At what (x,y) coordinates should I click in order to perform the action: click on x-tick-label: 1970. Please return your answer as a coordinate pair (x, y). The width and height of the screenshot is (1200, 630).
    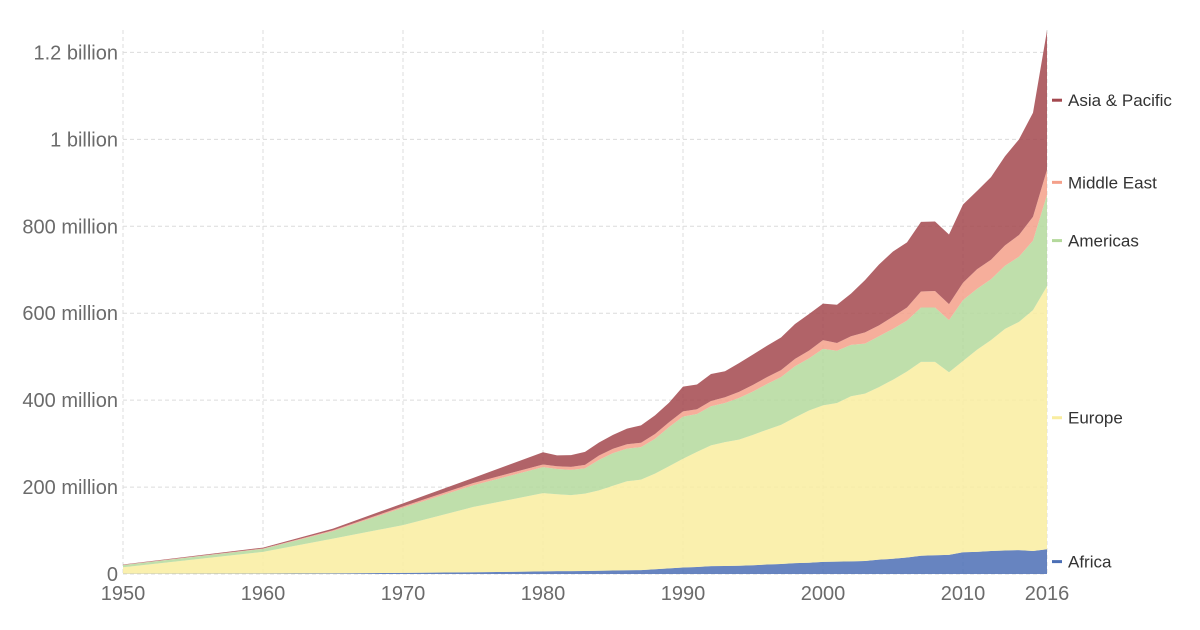
    Looking at the image, I should click on (403, 594).